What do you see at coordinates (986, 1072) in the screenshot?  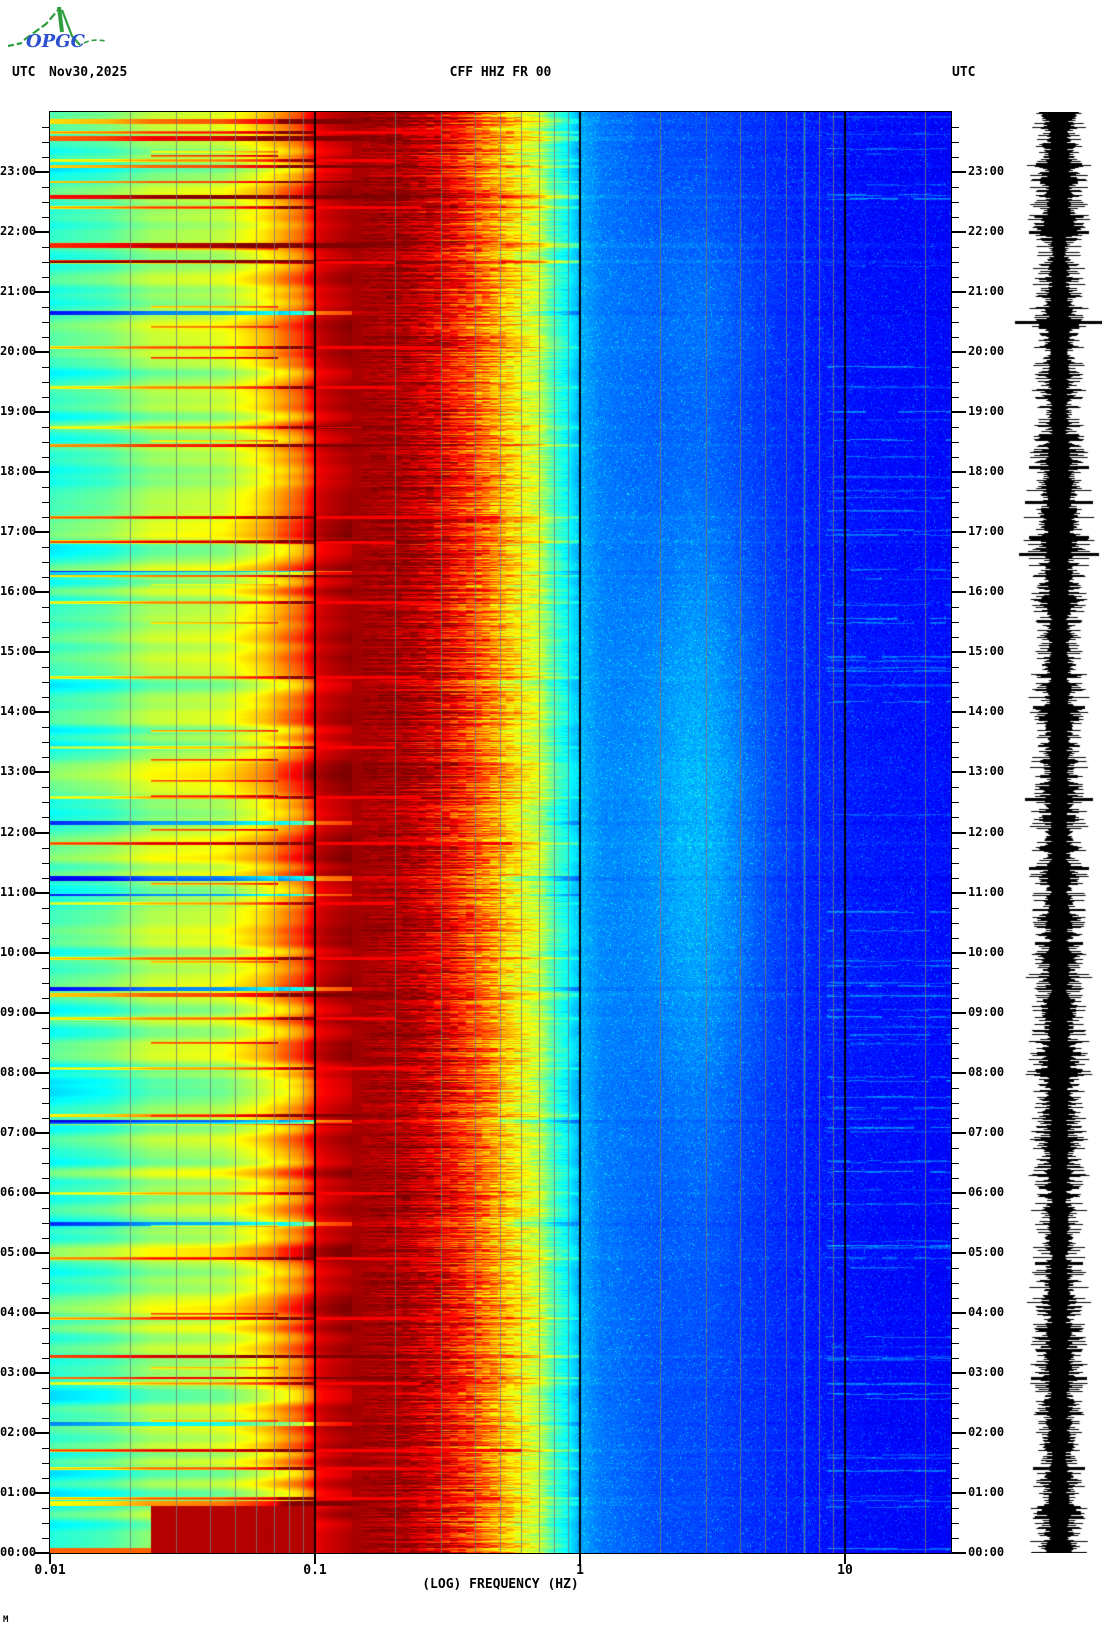 I see `y-label-right: 08:00` at bounding box center [986, 1072].